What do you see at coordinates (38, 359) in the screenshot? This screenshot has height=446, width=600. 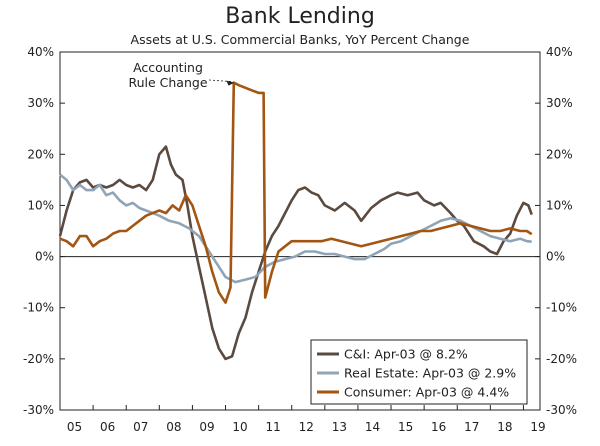 I see `y-tick-label-left: -20%` at bounding box center [38, 359].